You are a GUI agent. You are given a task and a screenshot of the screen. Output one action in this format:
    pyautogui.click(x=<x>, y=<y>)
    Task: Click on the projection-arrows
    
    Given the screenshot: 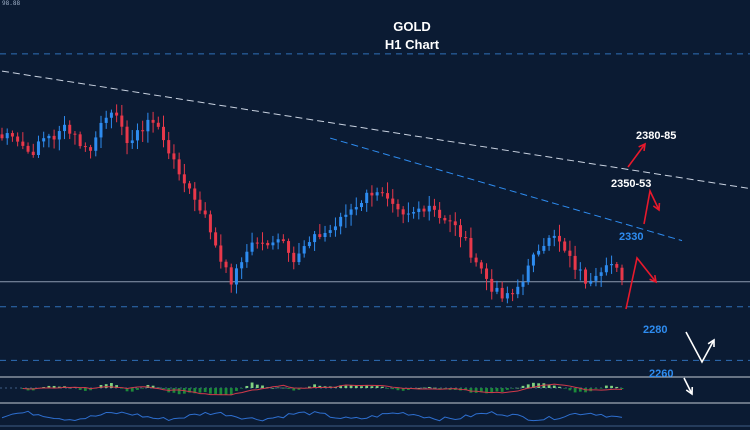 What is the action you would take?
    pyautogui.click(x=670, y=269)
    